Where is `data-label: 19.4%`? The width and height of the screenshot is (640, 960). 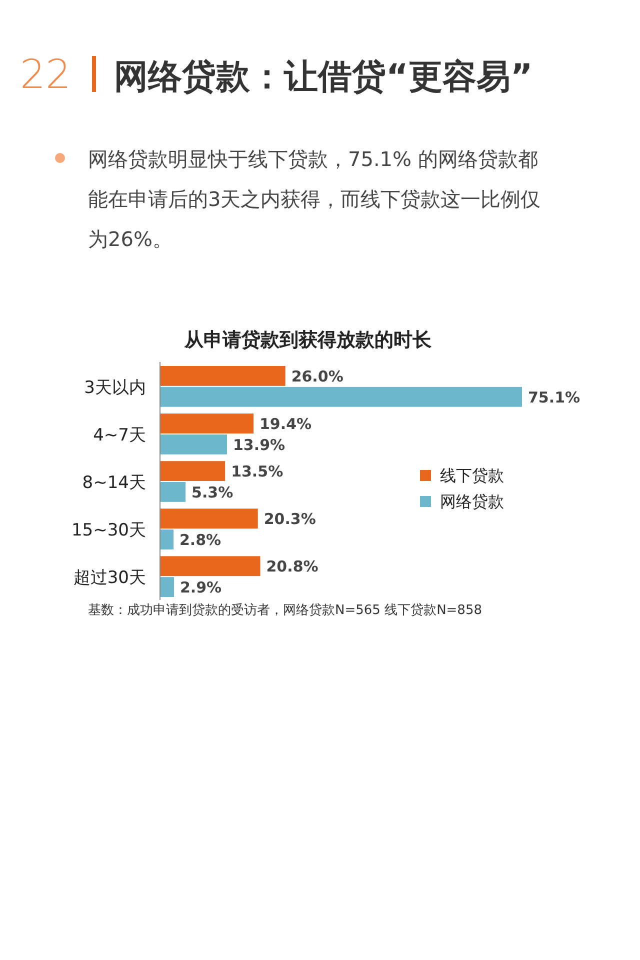
data-label: 19.4% is located at coordinates (286, 424).